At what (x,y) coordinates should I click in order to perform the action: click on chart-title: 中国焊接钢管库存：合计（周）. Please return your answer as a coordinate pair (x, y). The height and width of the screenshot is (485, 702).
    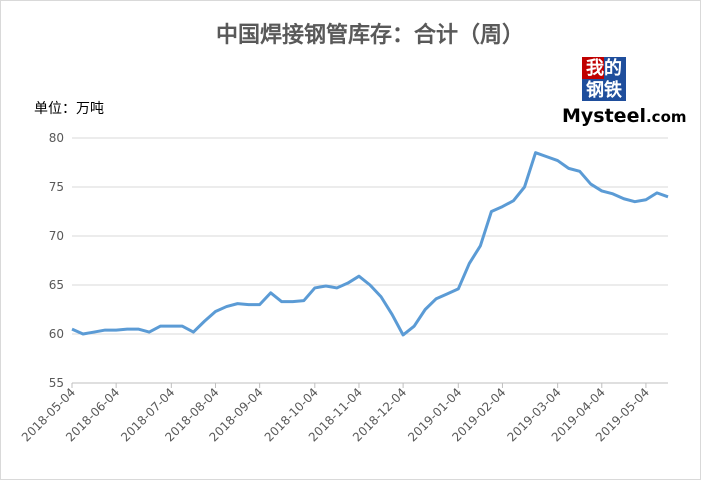
    Looking at the image, I should click on (370, 35).